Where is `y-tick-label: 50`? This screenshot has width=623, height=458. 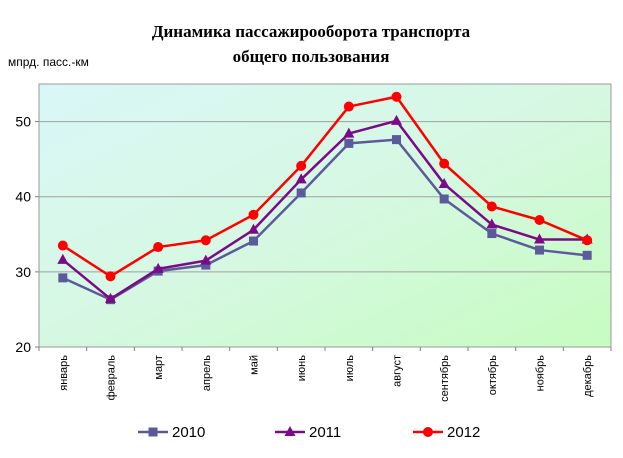 y-tick-label: 50 is located at coordinates (23, 122).